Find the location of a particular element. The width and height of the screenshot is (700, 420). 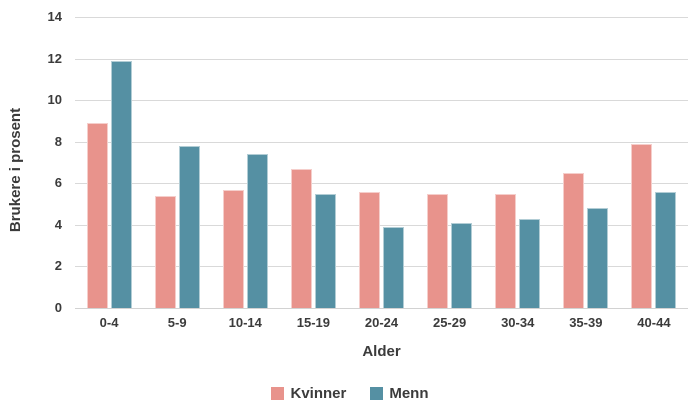

x-tick-label: 15-19 is located at coordinates (313, 322).